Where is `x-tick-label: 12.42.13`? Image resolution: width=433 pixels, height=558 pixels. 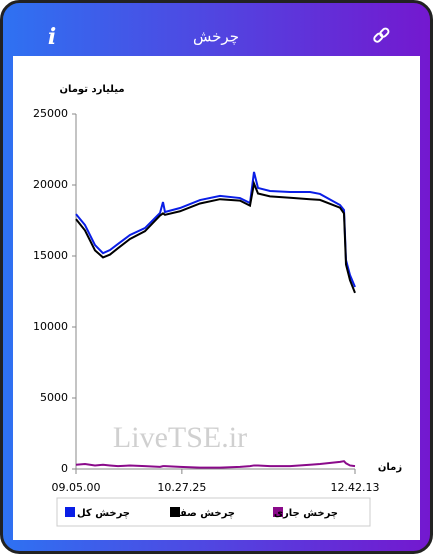 x-tick-label: 12.42.13 is located at coordinates (355, 487).